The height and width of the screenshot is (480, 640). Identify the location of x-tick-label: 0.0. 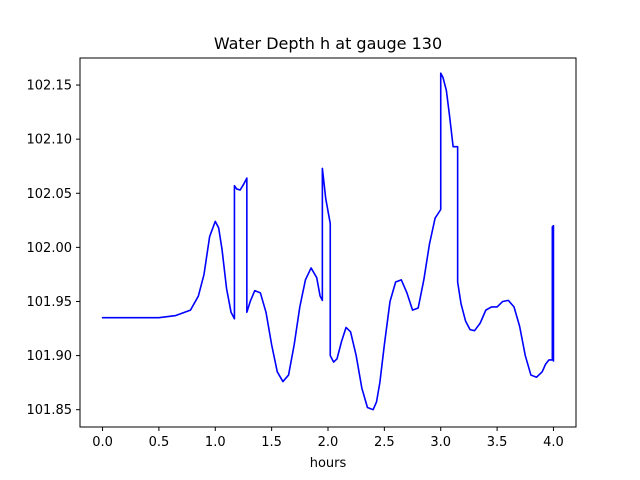
(102, 442).